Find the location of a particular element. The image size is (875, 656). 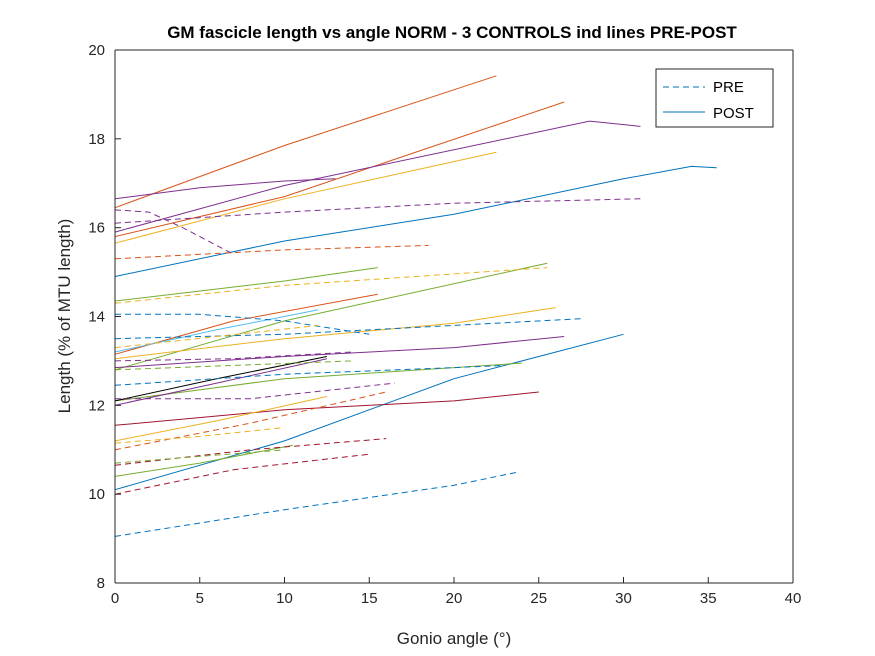

y-tick-label: 10 is located at coordinates (96, 494).